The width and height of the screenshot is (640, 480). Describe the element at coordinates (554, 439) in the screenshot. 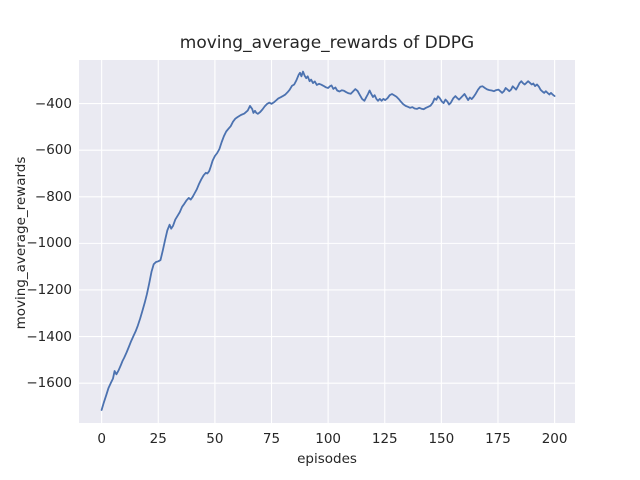

I see `x-tick-label: 200` at that location.